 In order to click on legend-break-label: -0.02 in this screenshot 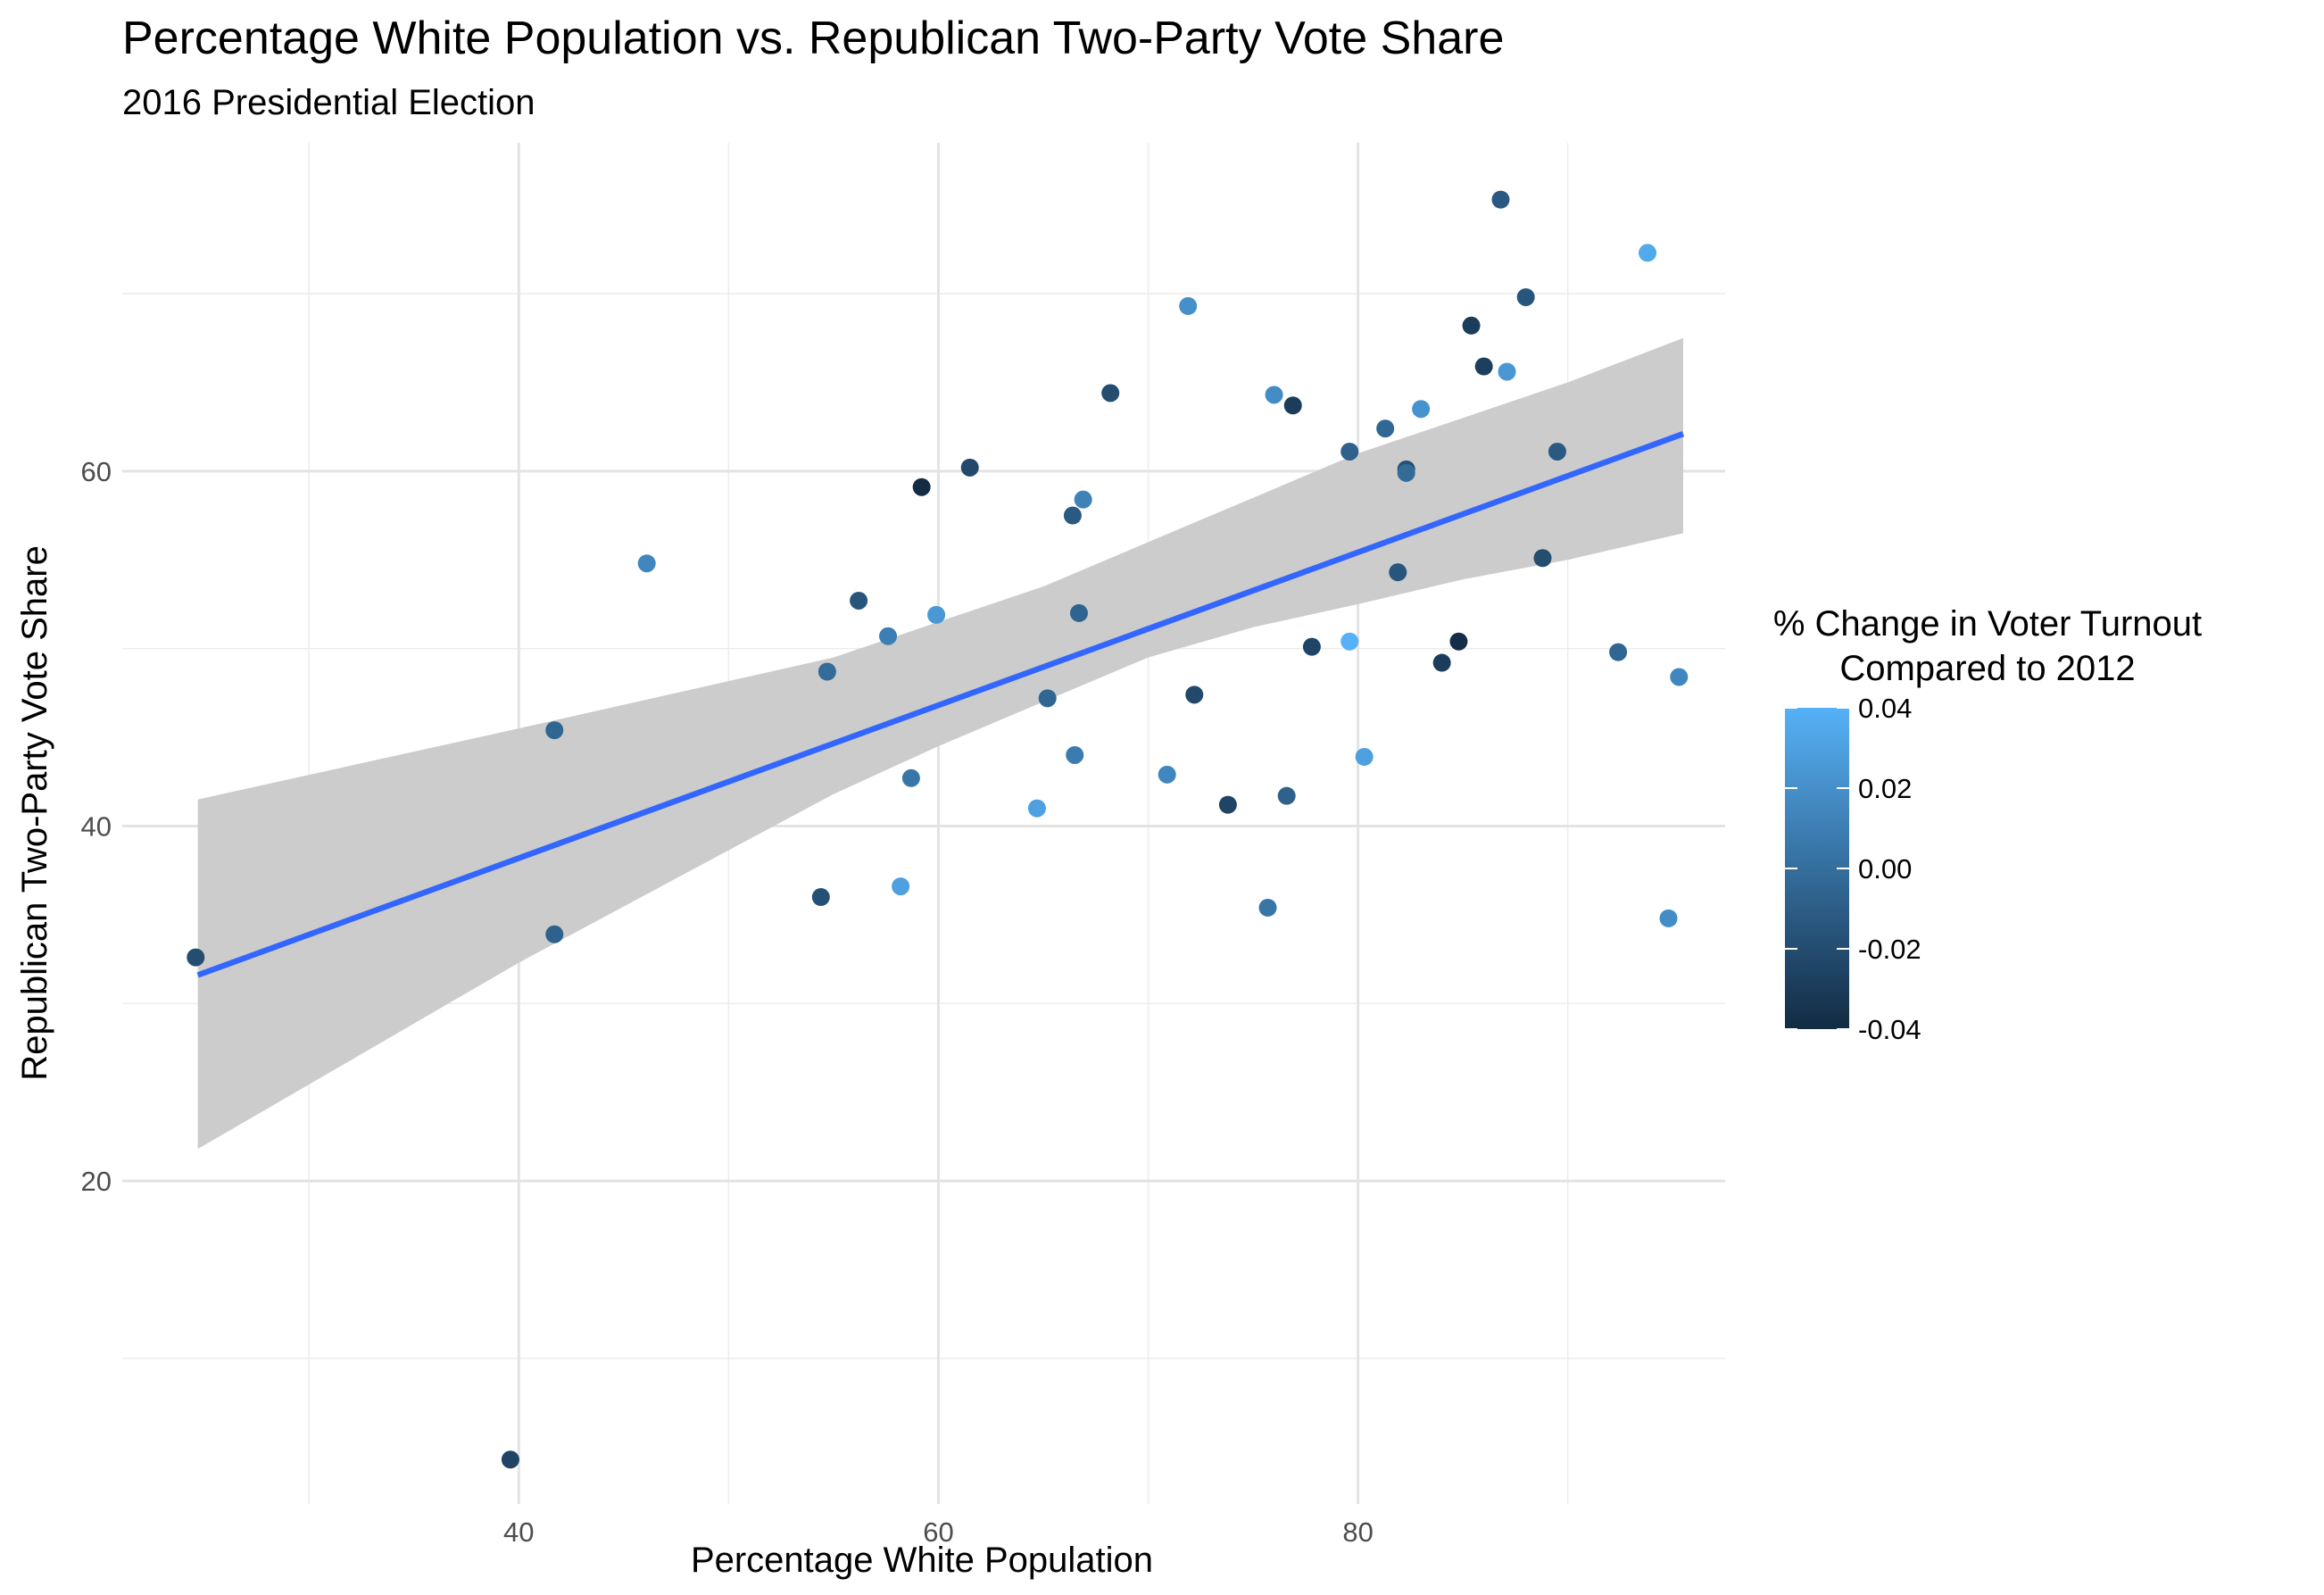, I will do `click(1889, 949)`.